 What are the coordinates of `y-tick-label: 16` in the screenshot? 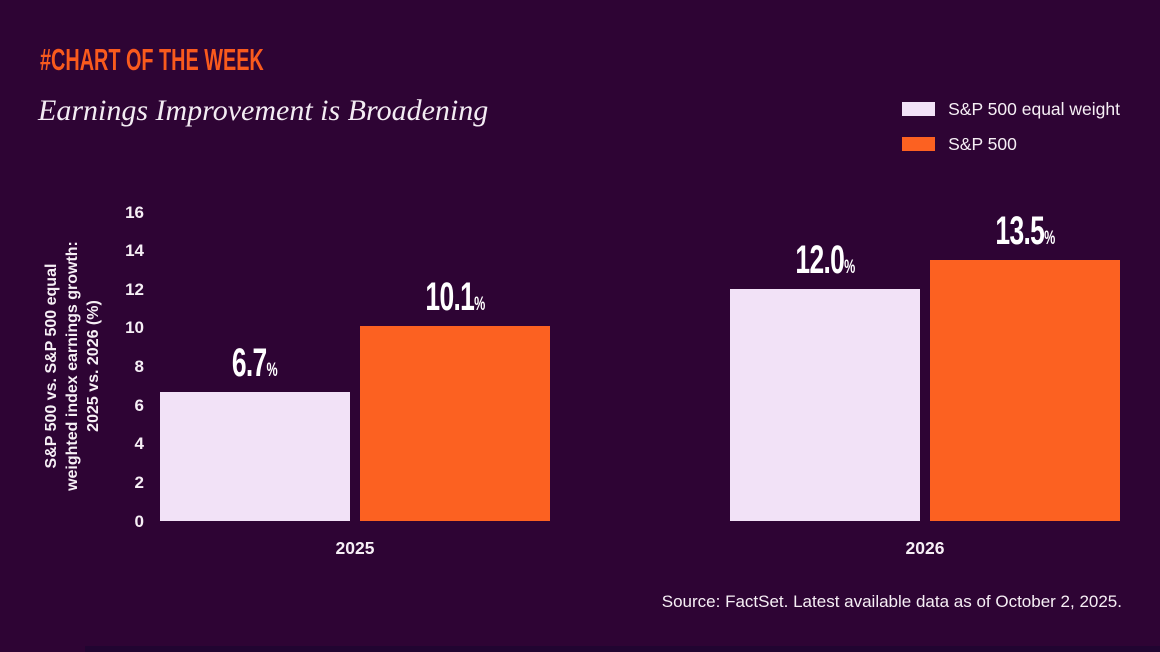 It's located at (134, 212).